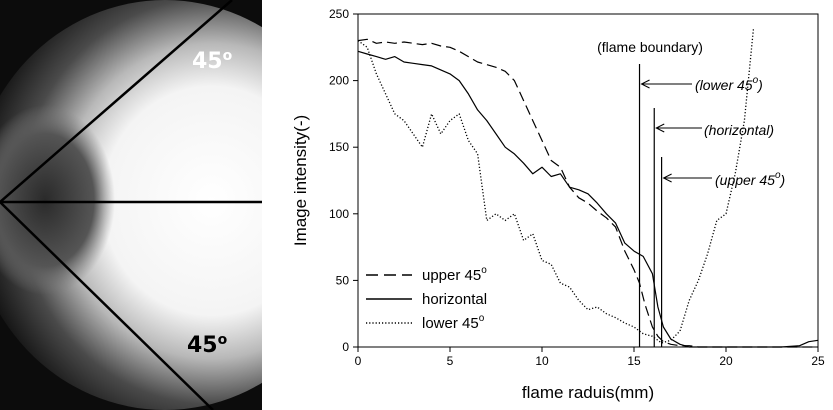 The image size is (833, 410). I want to click on x-axis-label: flame raduis(mm), so click(588, 392).